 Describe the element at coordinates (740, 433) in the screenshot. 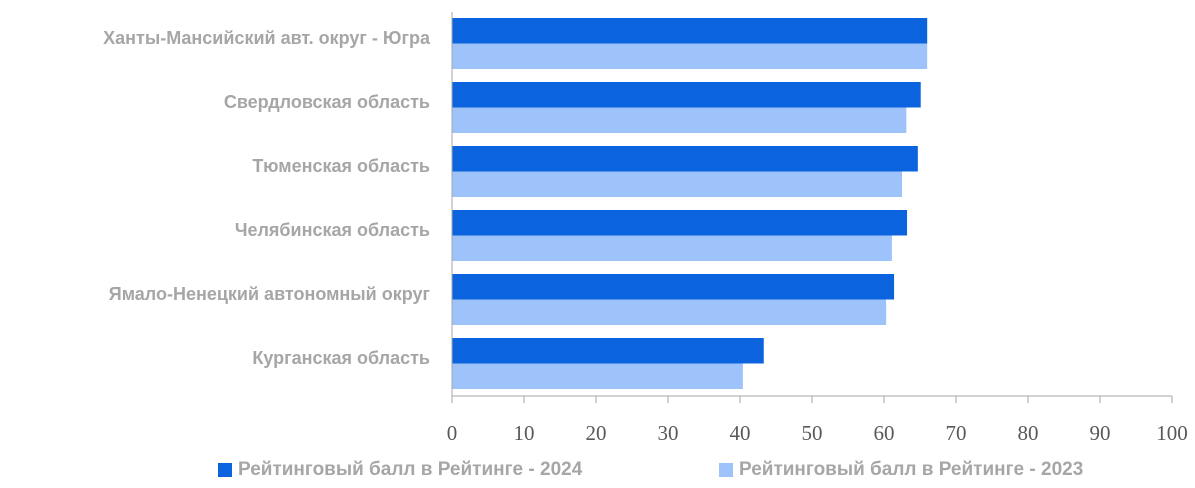

I see `x-tick-label: 40` at that location.